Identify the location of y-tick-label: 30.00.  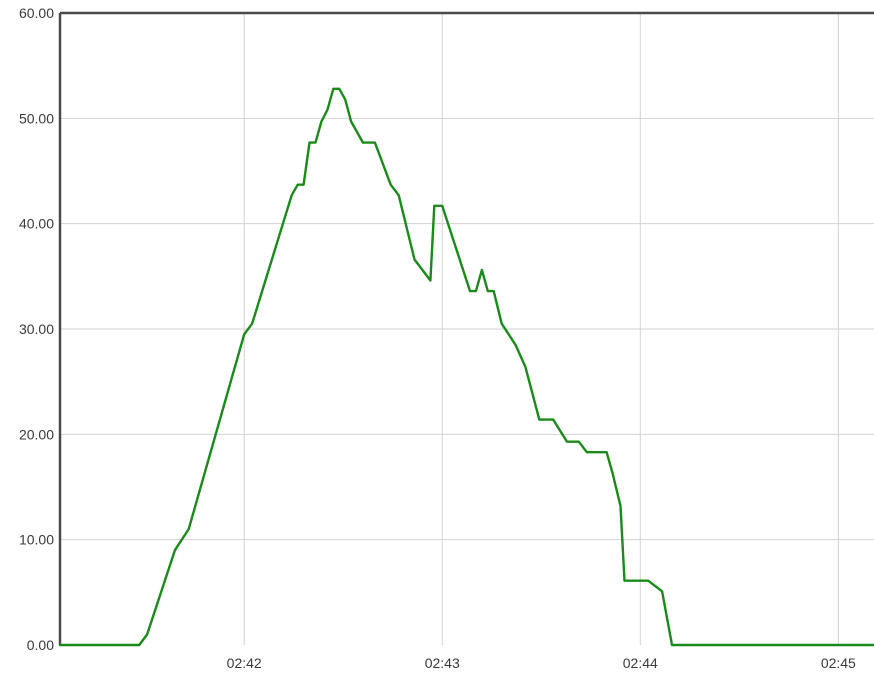
(36, 329).